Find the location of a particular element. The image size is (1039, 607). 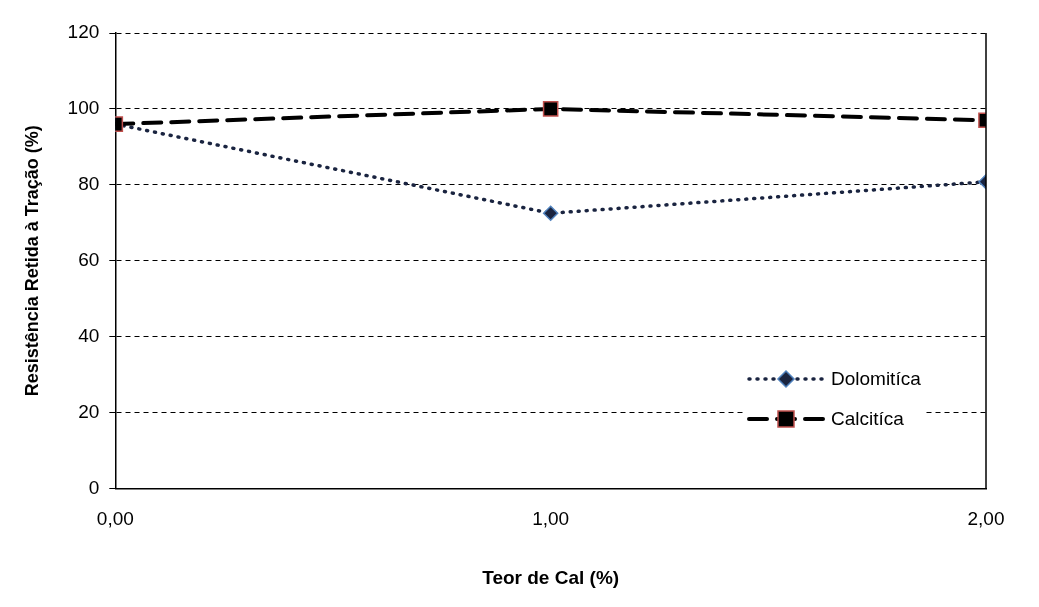

y-tick-label: 80 is located at coordinates (89, 184).